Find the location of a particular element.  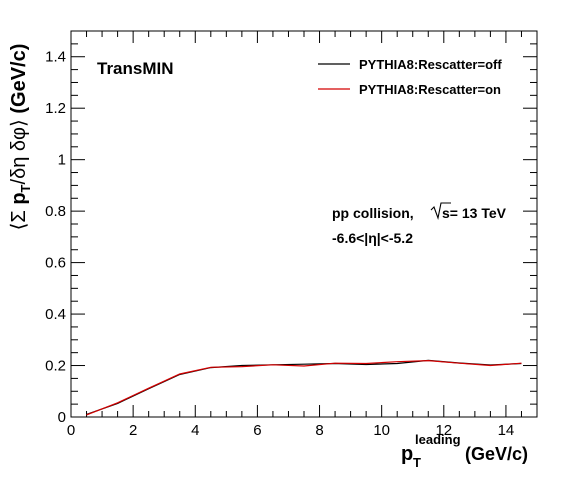

annotation-collision: pp collision, s= 13 TeV -6.6<|η|<-5.2 is located at coordinates (419, 224).